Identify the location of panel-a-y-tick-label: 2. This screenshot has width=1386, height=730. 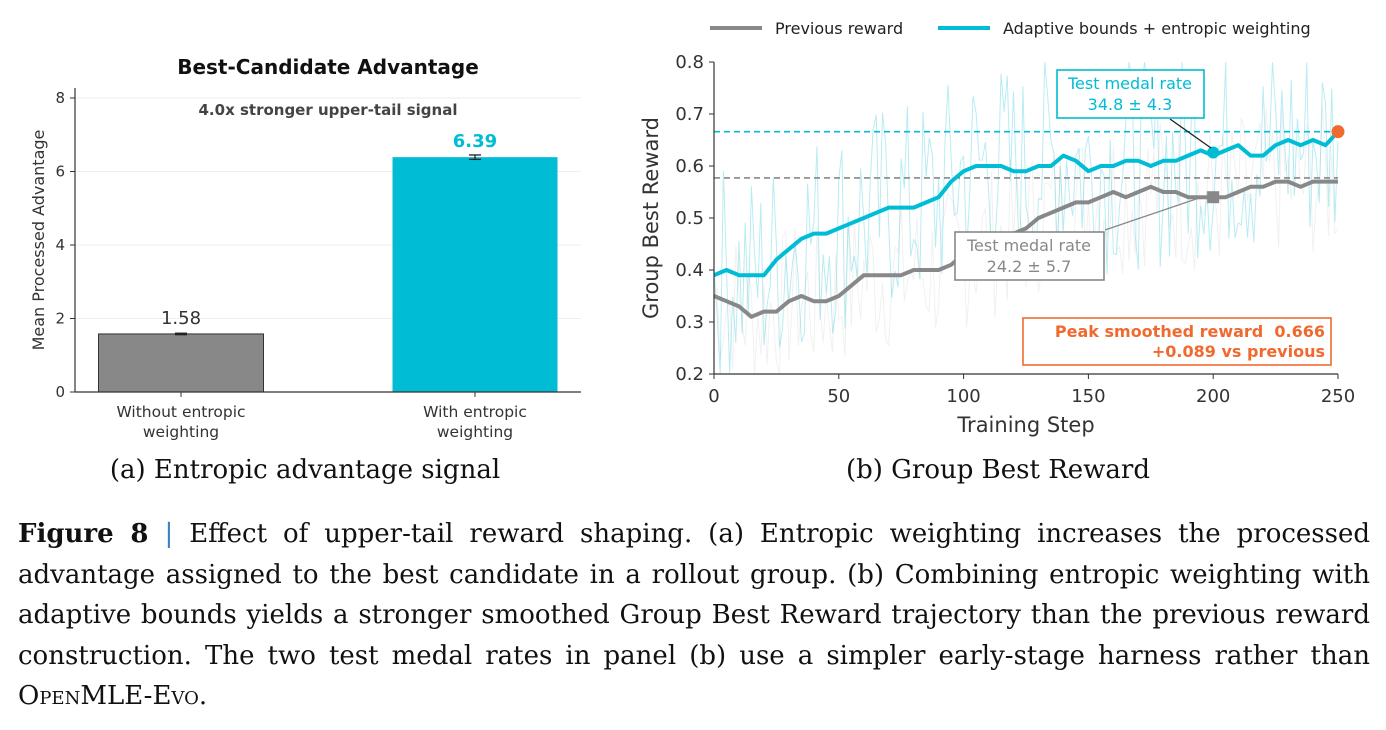
(60, 319).